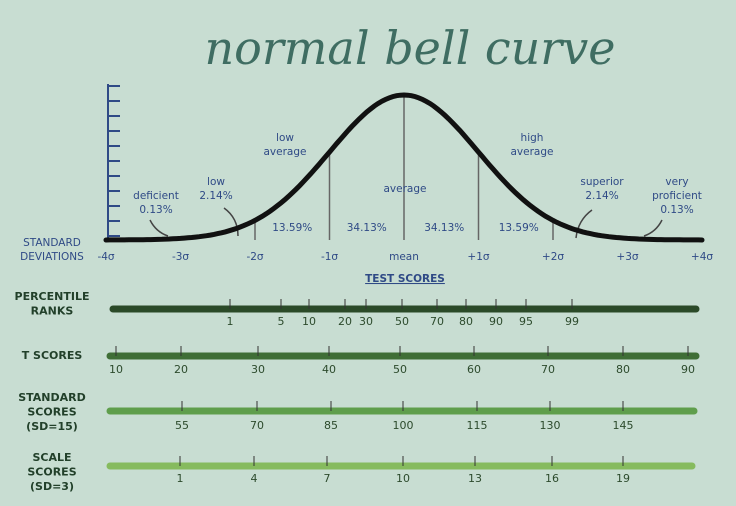 The height and width of the screenshot is (506, 736). What do you see at coordinates (180, 257) in the screenshot?
I see `sigma-label: -3σ` at bounding box center [180, 257].